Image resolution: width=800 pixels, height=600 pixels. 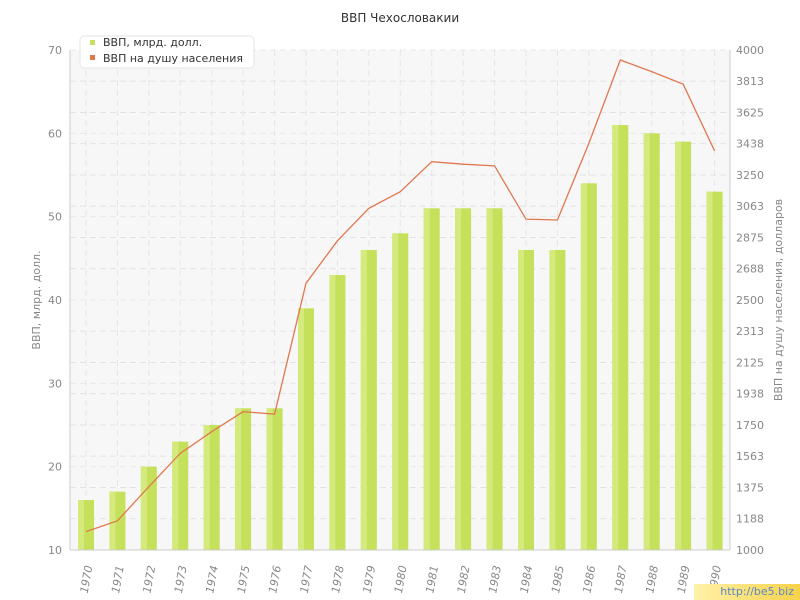 What do you see at coordinates (750, 269) in the screenshot?
I see `right-tick-label: 2688` at bounding box center [750, 269].